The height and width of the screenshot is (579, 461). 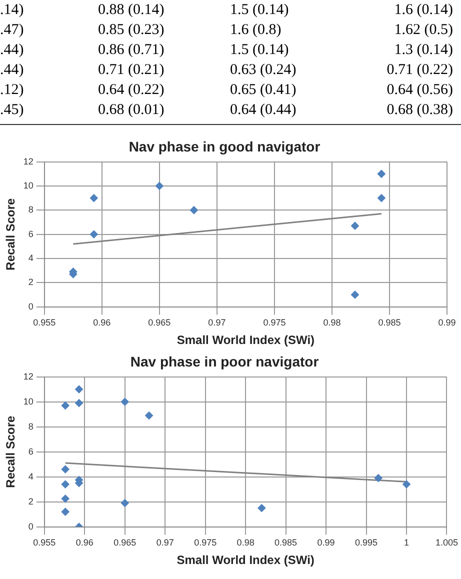 I want to click on text: 0.71 (0.22), so click(x=420, y=70).